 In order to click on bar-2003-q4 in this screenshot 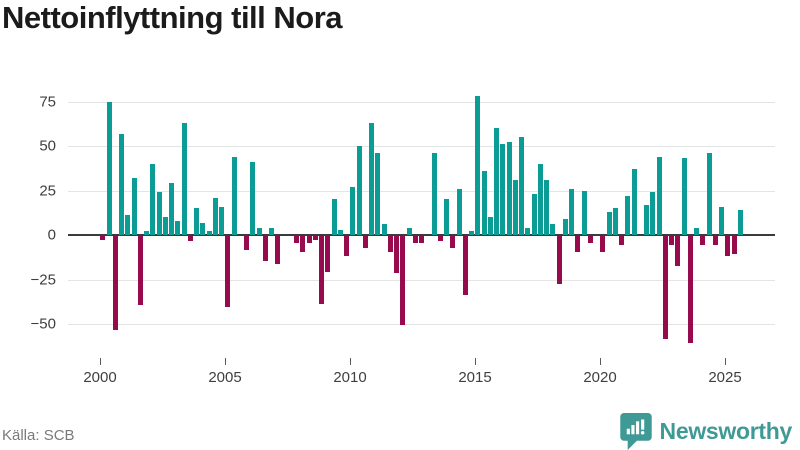, I will do `click(197, 221)`.